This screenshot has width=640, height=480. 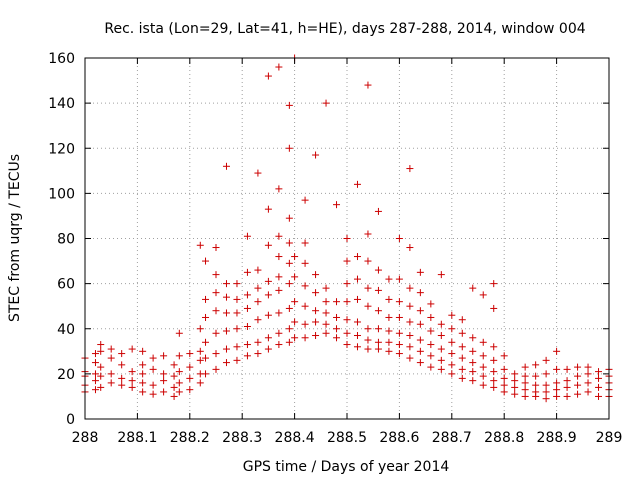 I want to click on y-tick-label: 80, so click(x=66, y=240).